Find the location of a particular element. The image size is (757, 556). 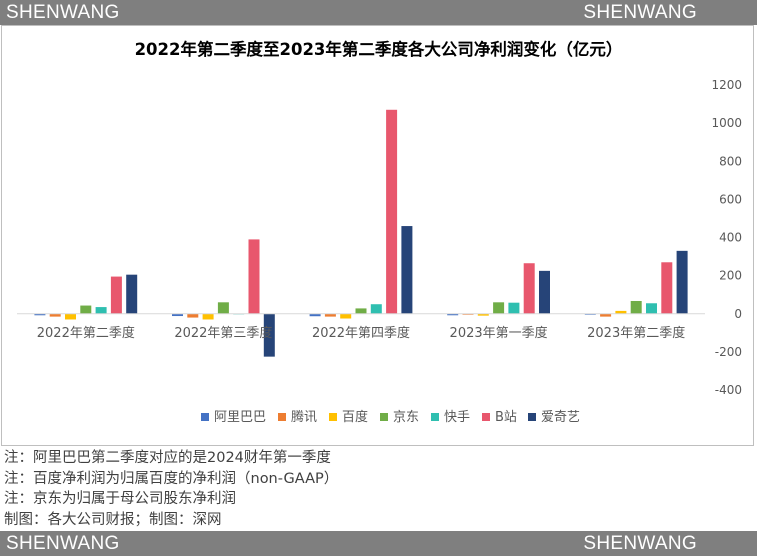

watermark-band-bottom: SHENWANG SHENWANG is located at coordinates (378, 543).